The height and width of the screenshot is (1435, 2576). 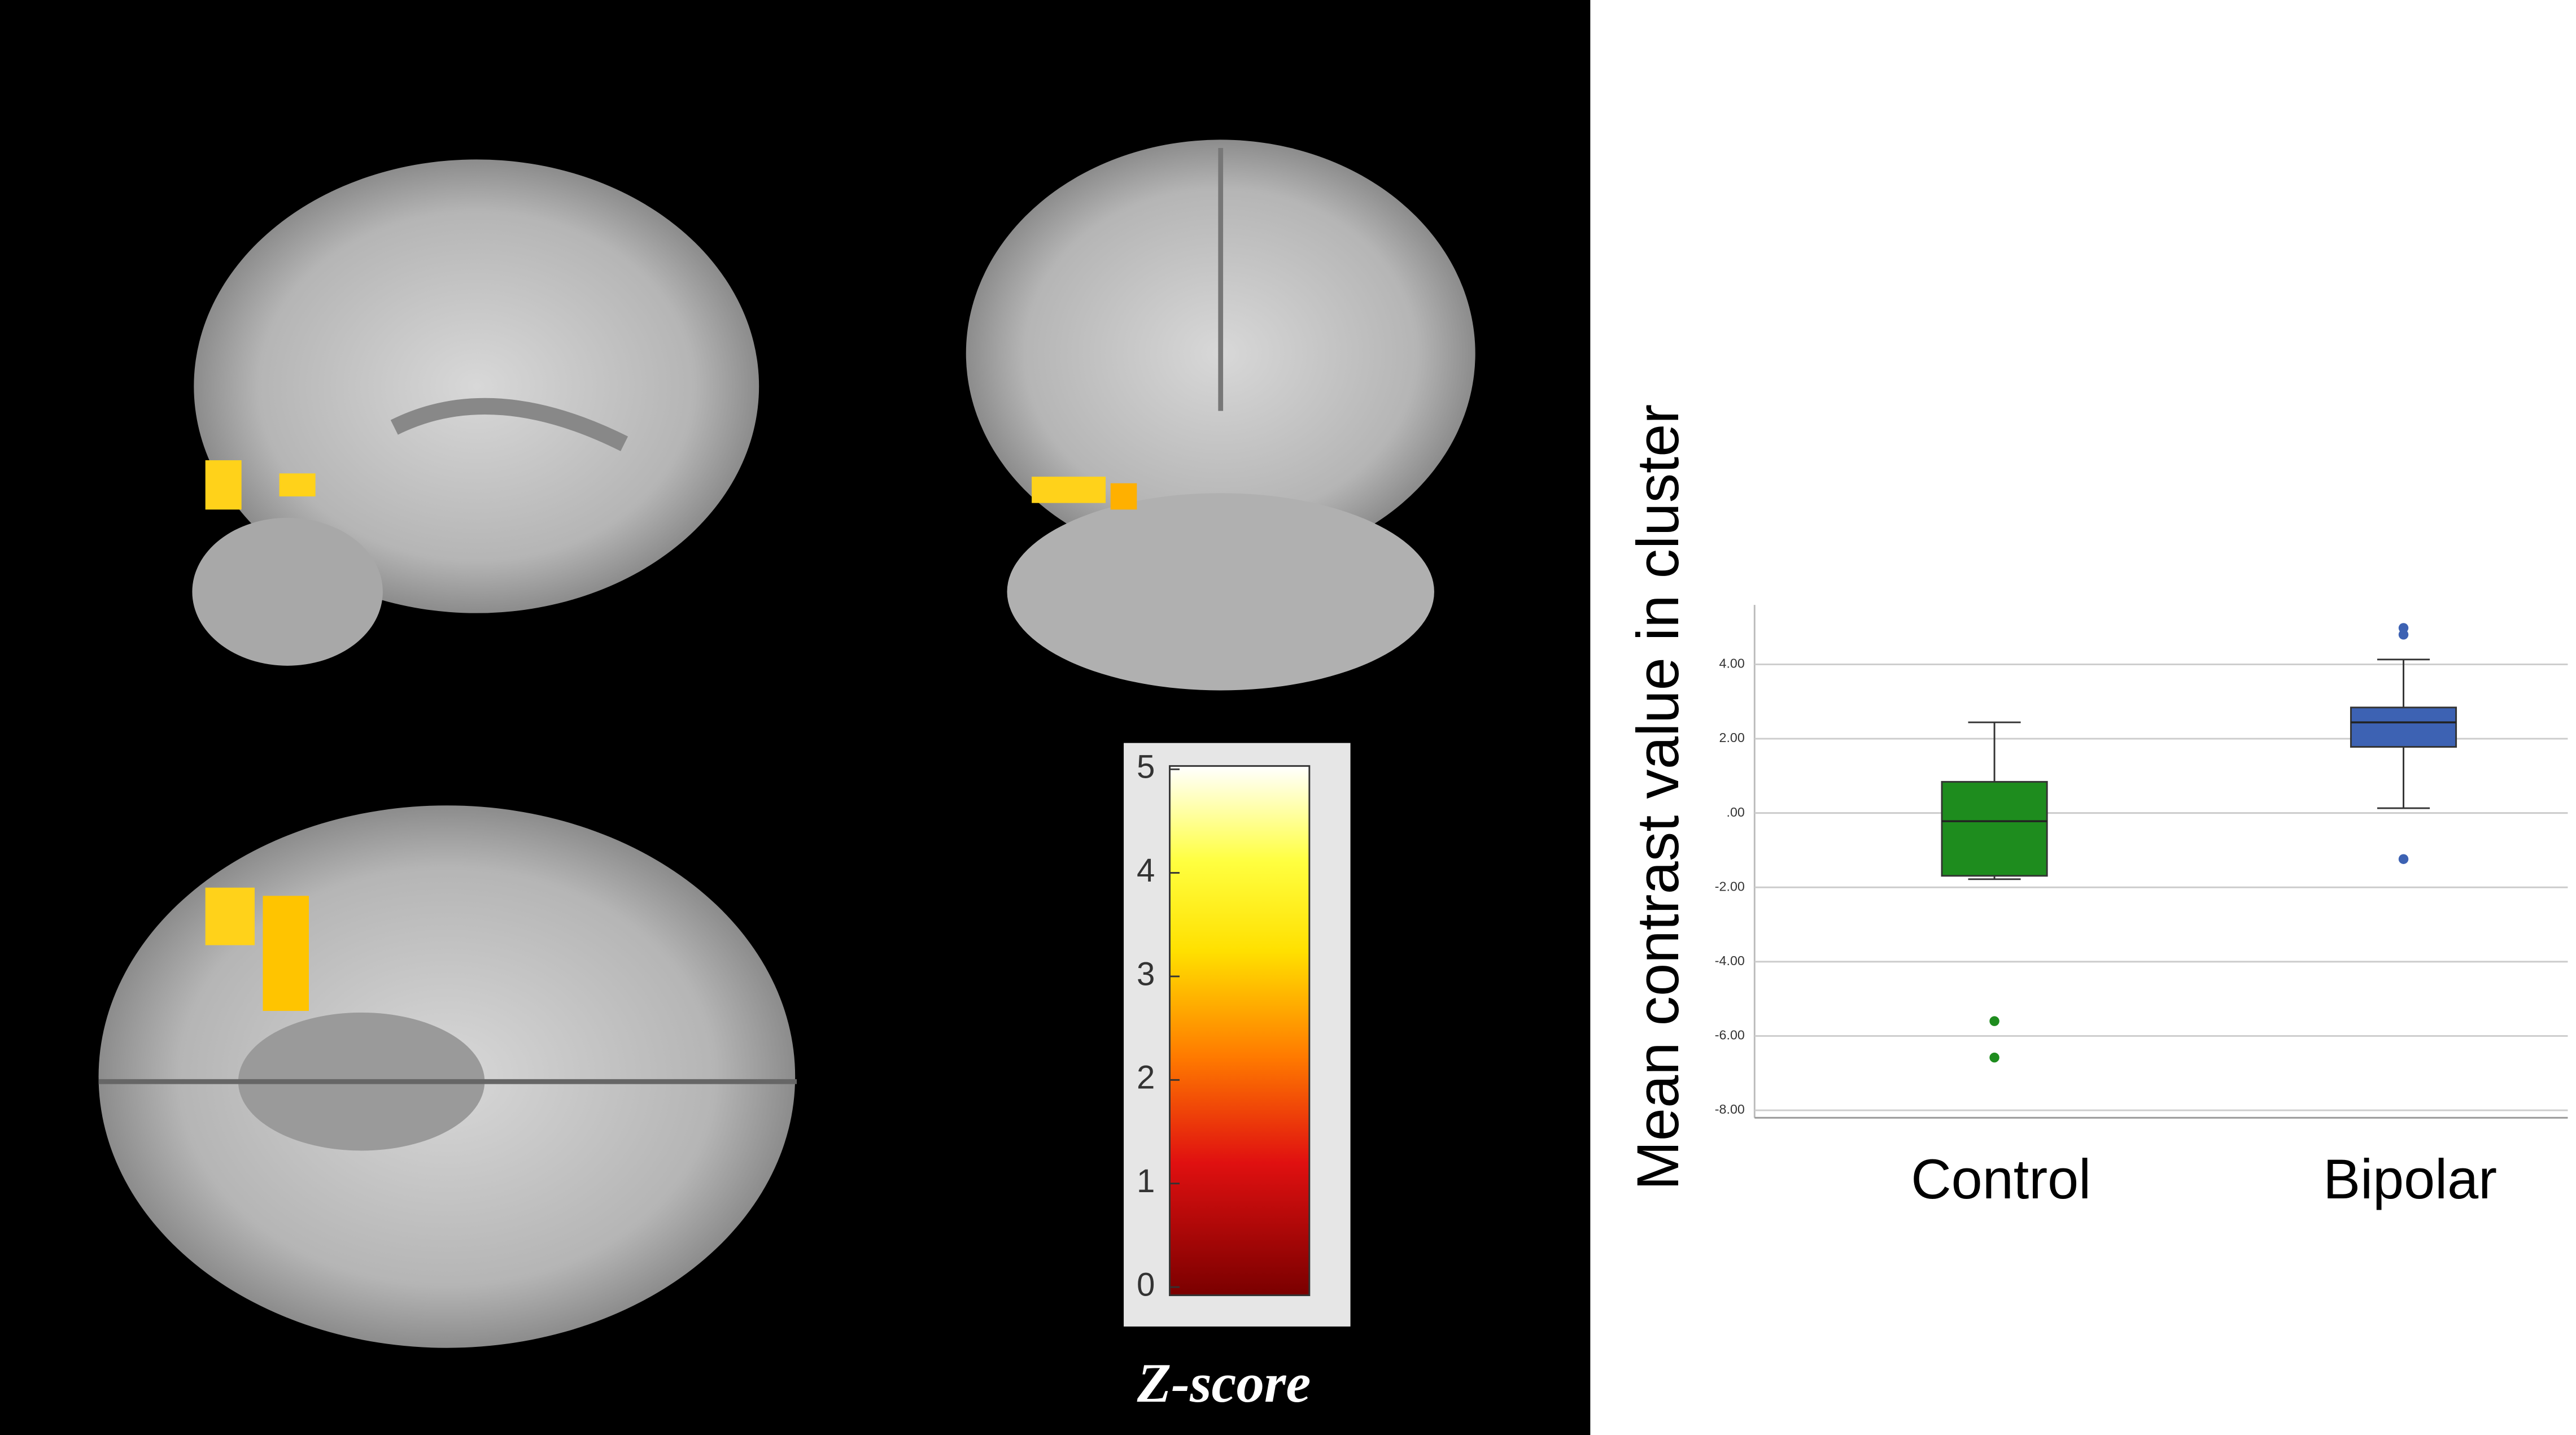 I want to click on colorbar-tick-label: 5, so click(x=1146, y=767).